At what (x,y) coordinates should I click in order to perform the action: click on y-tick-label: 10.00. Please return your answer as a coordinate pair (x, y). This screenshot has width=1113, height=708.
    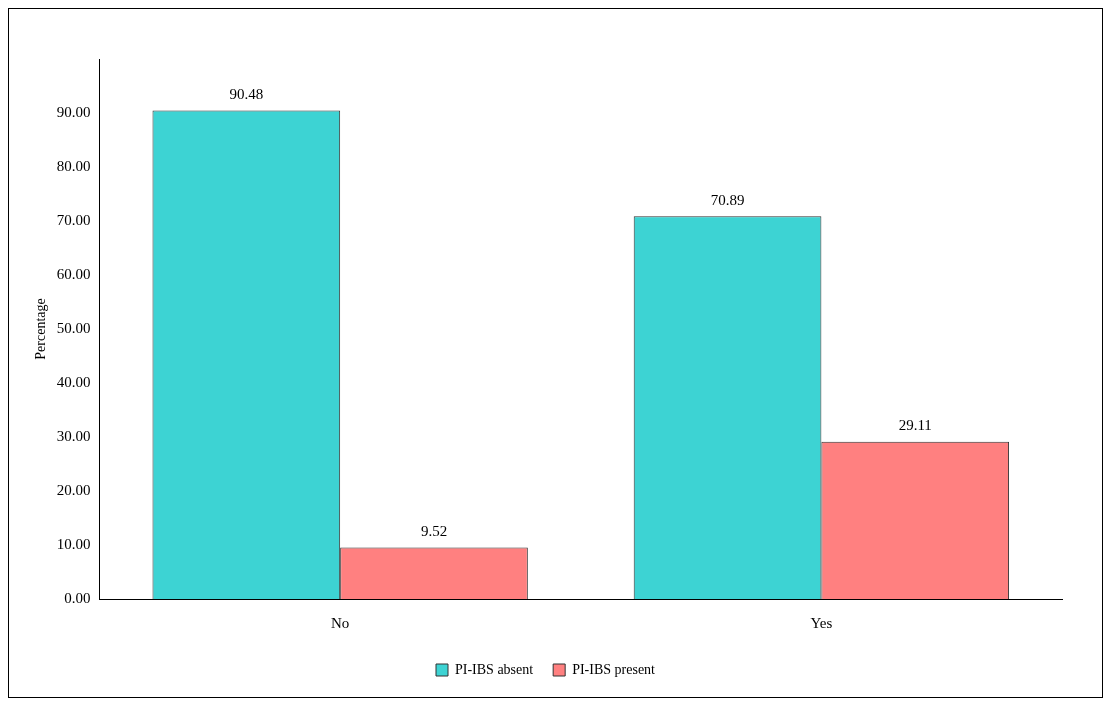
    Looking at the image, I should click on (73, 543).